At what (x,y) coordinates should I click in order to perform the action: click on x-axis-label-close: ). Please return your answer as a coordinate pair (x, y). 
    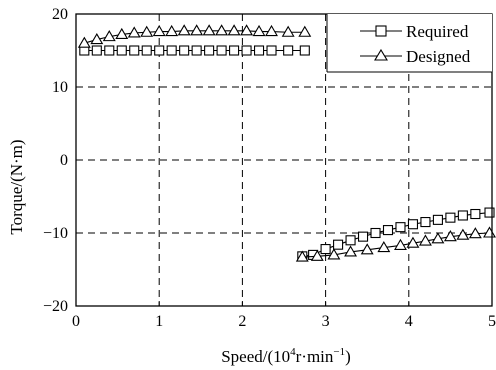
    Looking at the image, I should click on (348, 356).